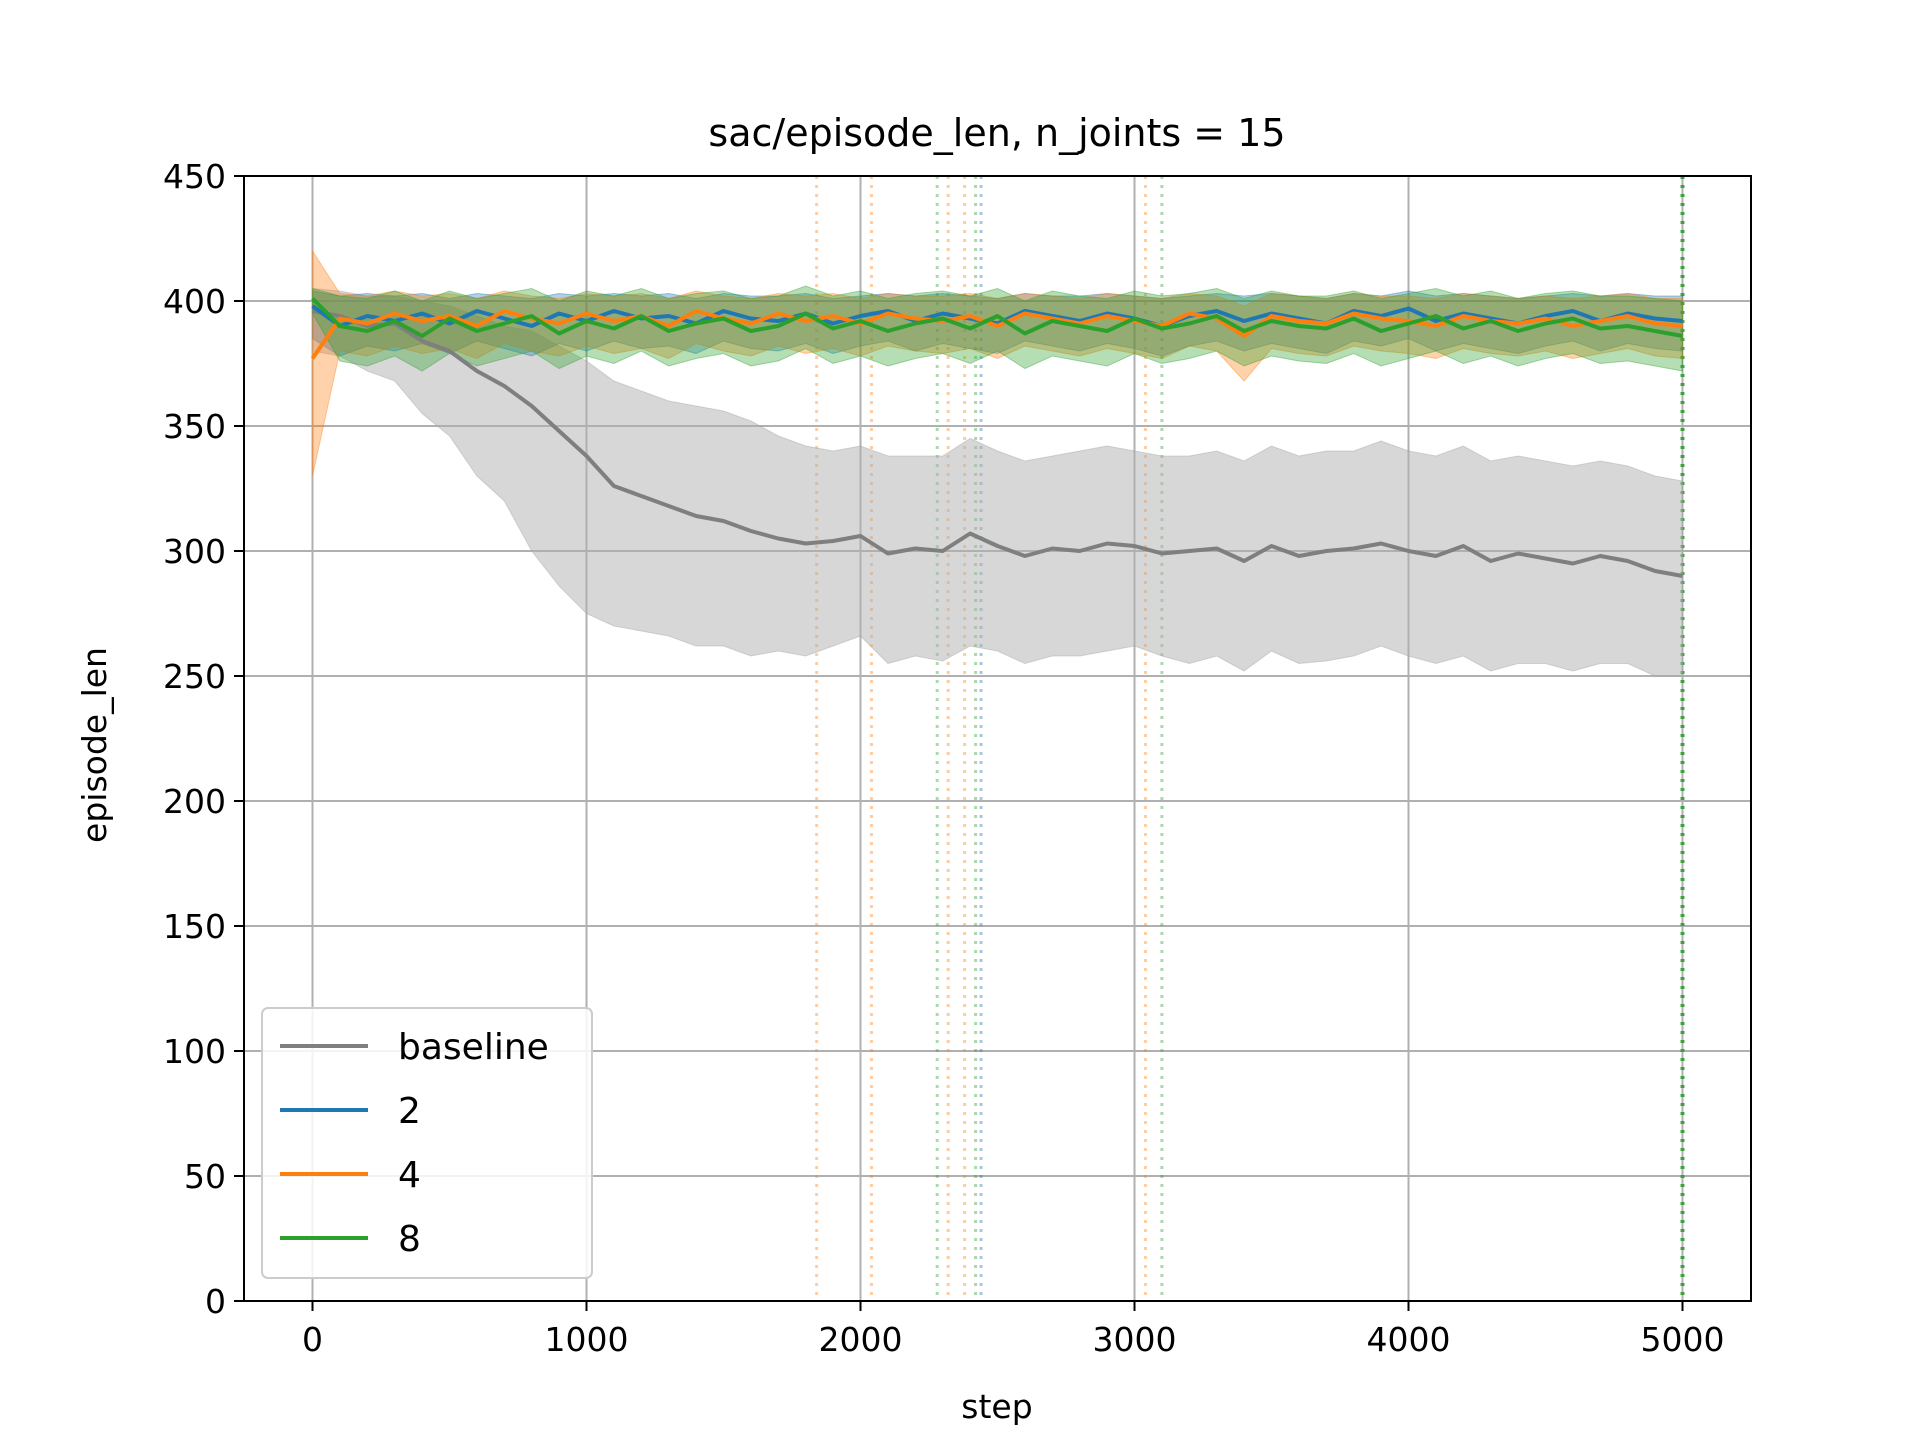  I want to click on legend-label-2: 2, so click(409, 1111).